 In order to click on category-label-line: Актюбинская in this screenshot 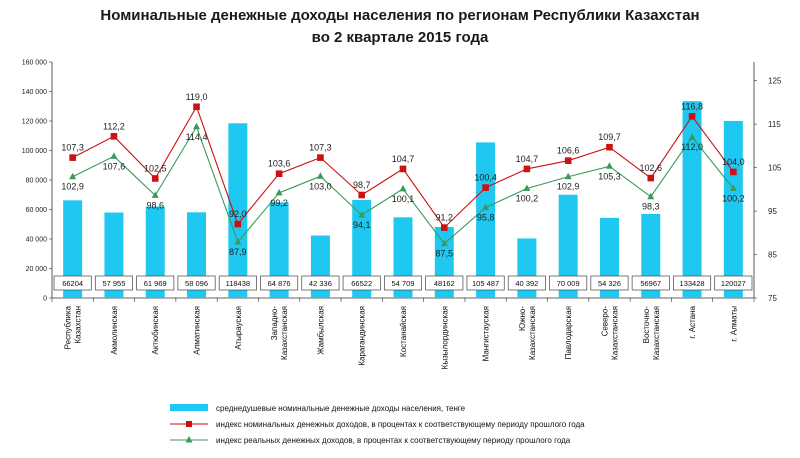, I will do `click(155, 330)`.